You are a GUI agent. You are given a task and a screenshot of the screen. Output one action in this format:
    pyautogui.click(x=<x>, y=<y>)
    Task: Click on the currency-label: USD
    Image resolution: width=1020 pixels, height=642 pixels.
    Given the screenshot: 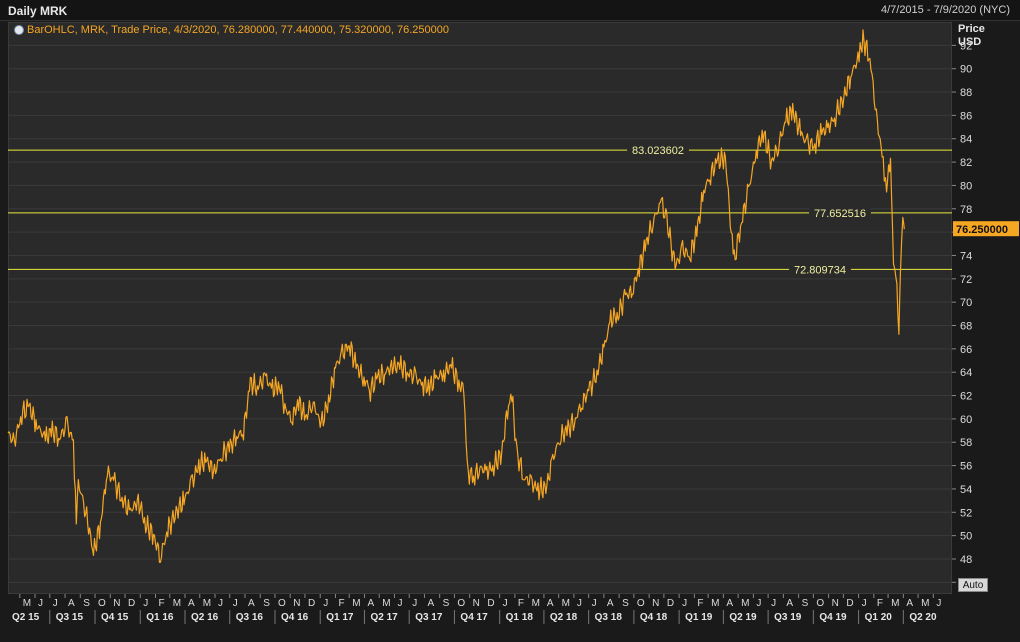 What is the action you would take?
    pyautogui.click(x=970, y=42)
    